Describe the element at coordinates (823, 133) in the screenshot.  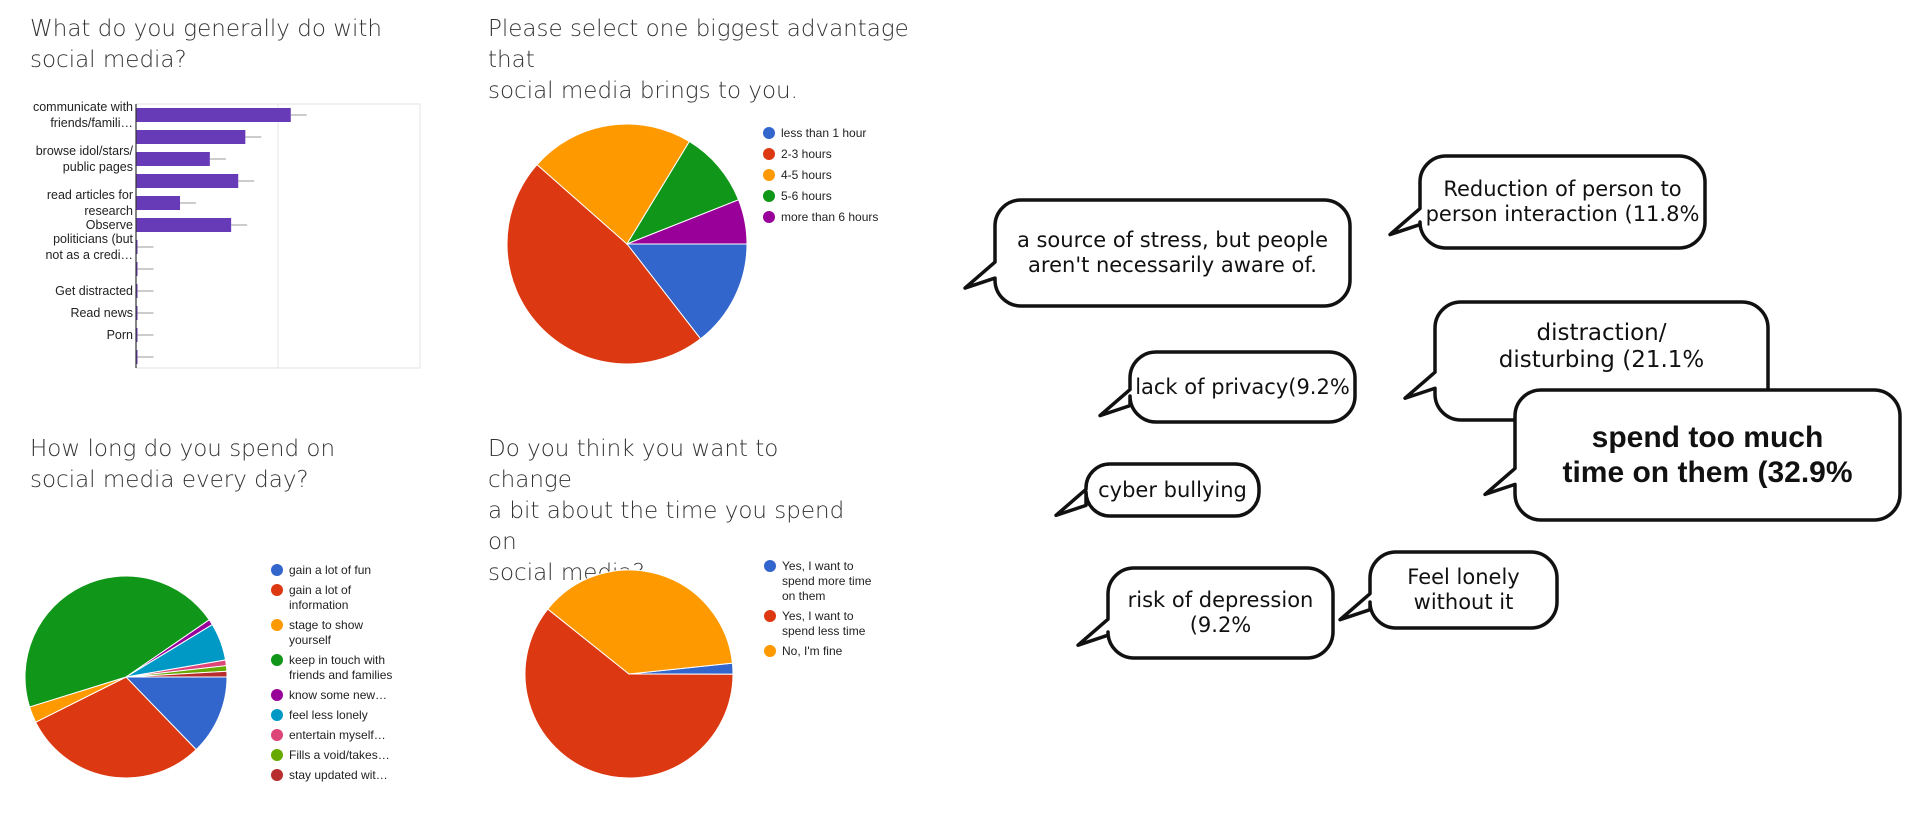
I see `legend-label: less than 1 hour` at that location.